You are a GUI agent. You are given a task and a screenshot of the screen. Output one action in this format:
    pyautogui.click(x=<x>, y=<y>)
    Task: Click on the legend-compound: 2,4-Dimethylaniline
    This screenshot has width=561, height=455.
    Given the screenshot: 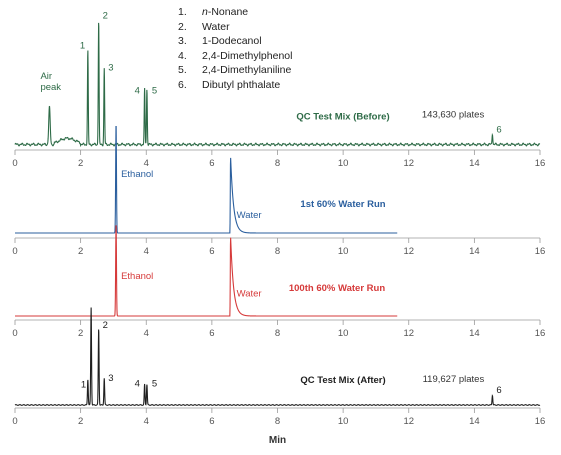 What is the action you would take?
    pyautogui.click(x=247, y=70)
    